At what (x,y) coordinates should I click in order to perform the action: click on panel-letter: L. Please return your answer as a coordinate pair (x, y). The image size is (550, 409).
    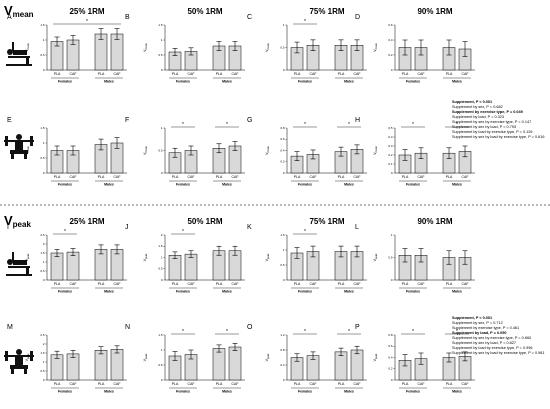
    Looking at the image, I should click on (357, 227).